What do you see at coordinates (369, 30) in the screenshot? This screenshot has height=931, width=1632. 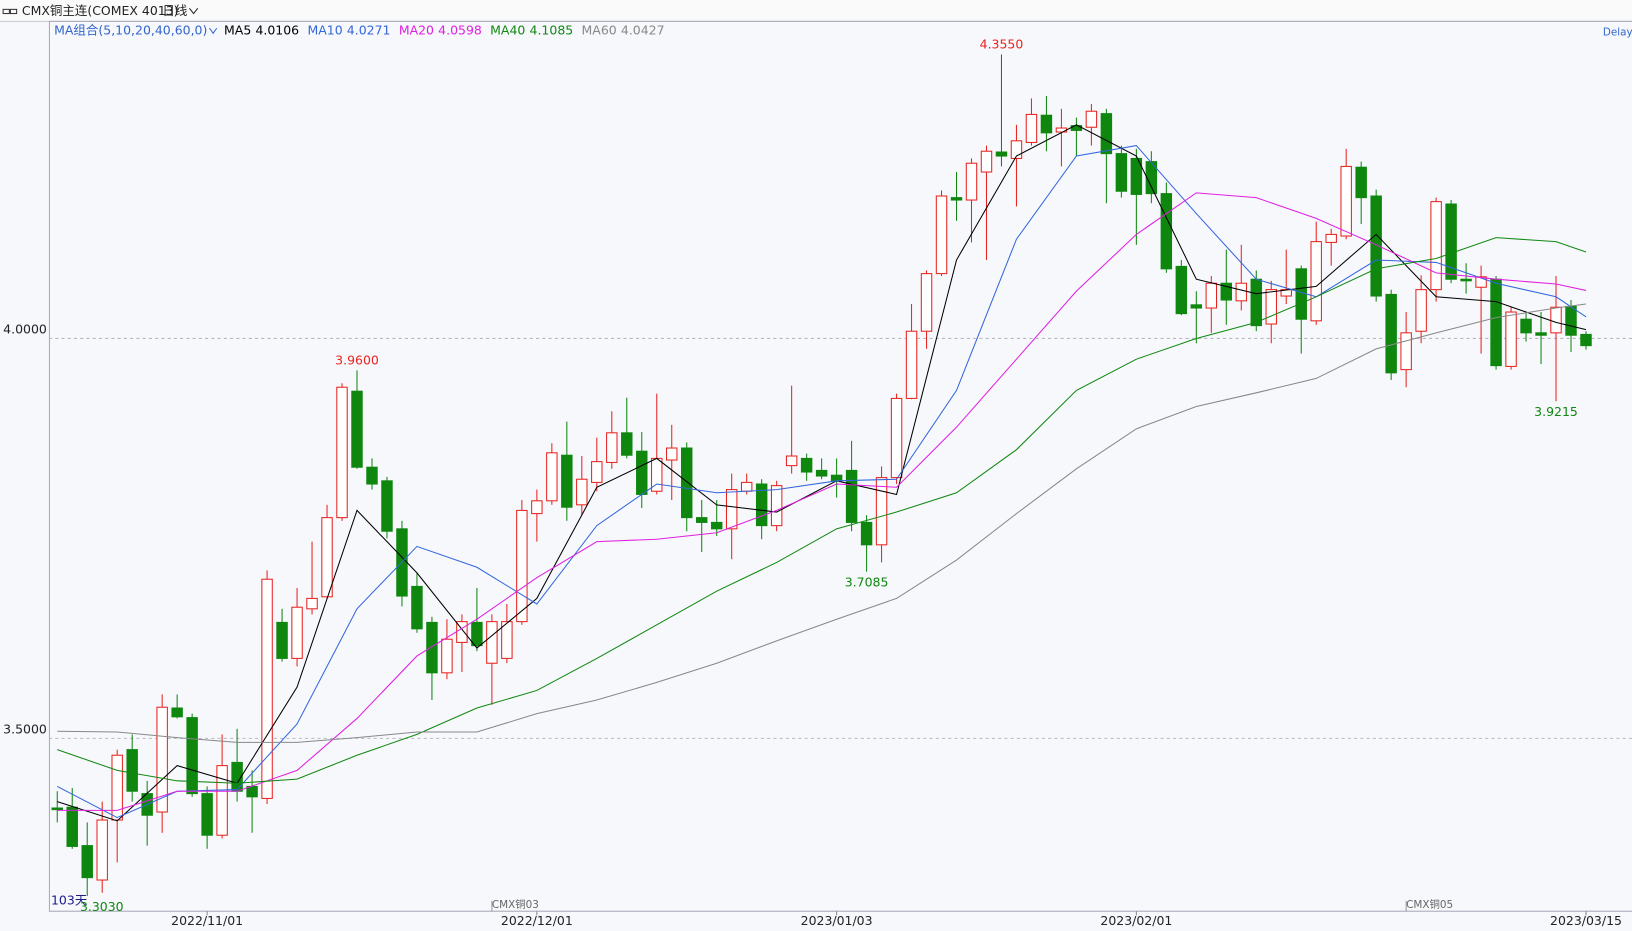 I see `legend-value: 4.0271` at bounding box center [369, 30].